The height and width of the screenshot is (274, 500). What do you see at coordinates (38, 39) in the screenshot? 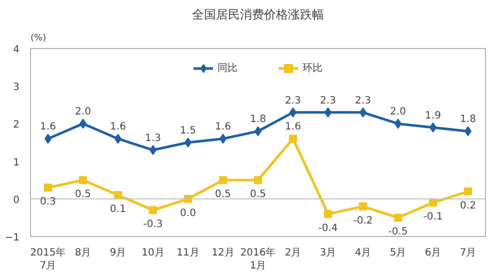
I see `y-axis-title: (%)` at bounding box center [38, 39].